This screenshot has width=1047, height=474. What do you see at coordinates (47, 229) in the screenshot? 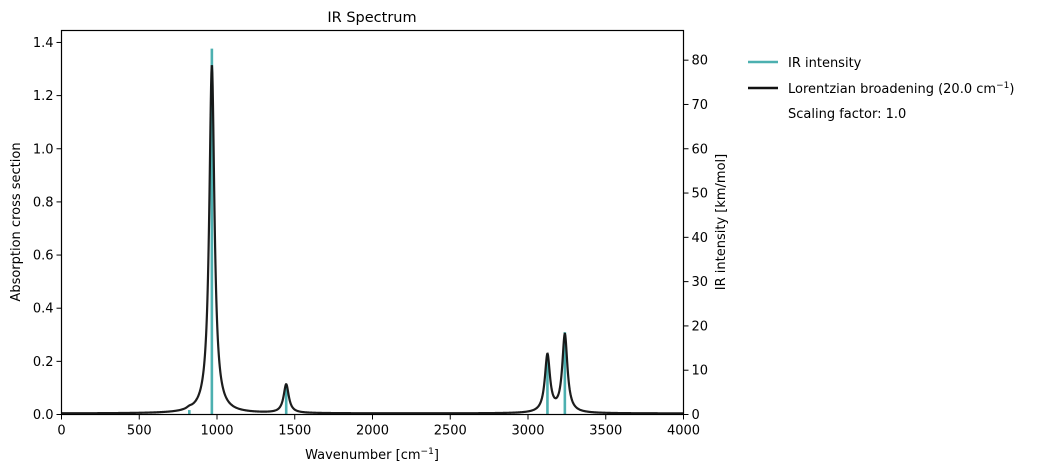
I see `y-axis-left-ticks: 0.0 0.2 0.4 0.6 0.8 1.0 1.2 1.4` at bounding box center [47, 229].